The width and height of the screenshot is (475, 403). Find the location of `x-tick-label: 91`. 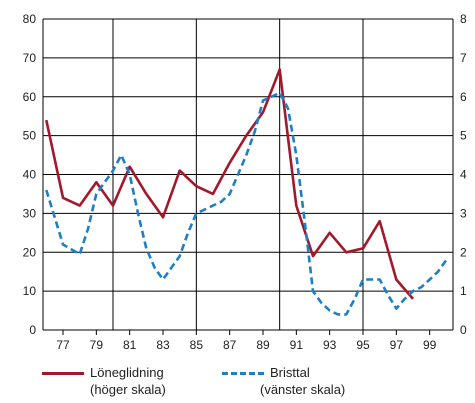

x-tick-label: 91 is located at coordinates (297, 345).